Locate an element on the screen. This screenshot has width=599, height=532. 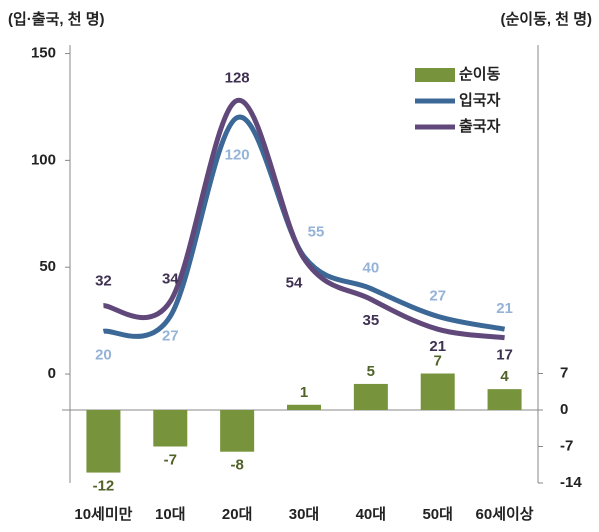
x-tick-label: 40대 is located at coordinates (371, 514).